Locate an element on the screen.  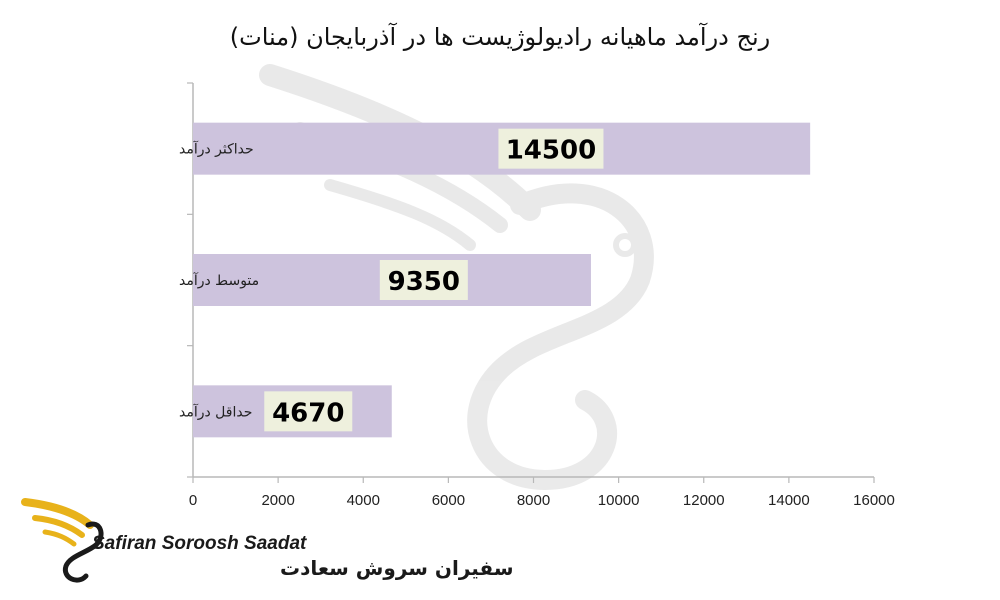
category-label: حداکثر درآمد is located at coordinates (216, 149).